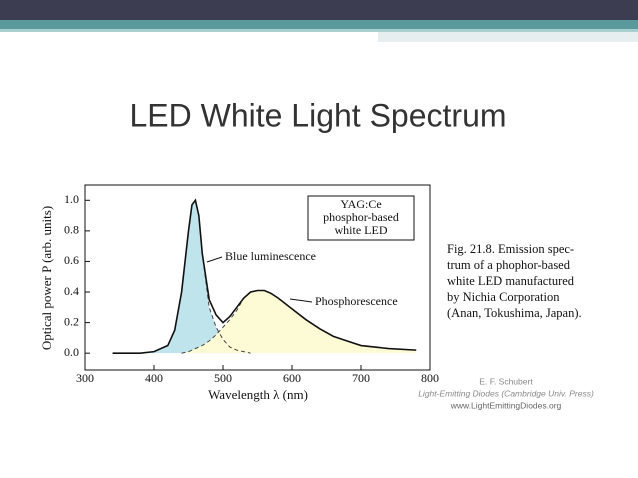  I want to click on x-tick-label: 500, so click(223, 378).